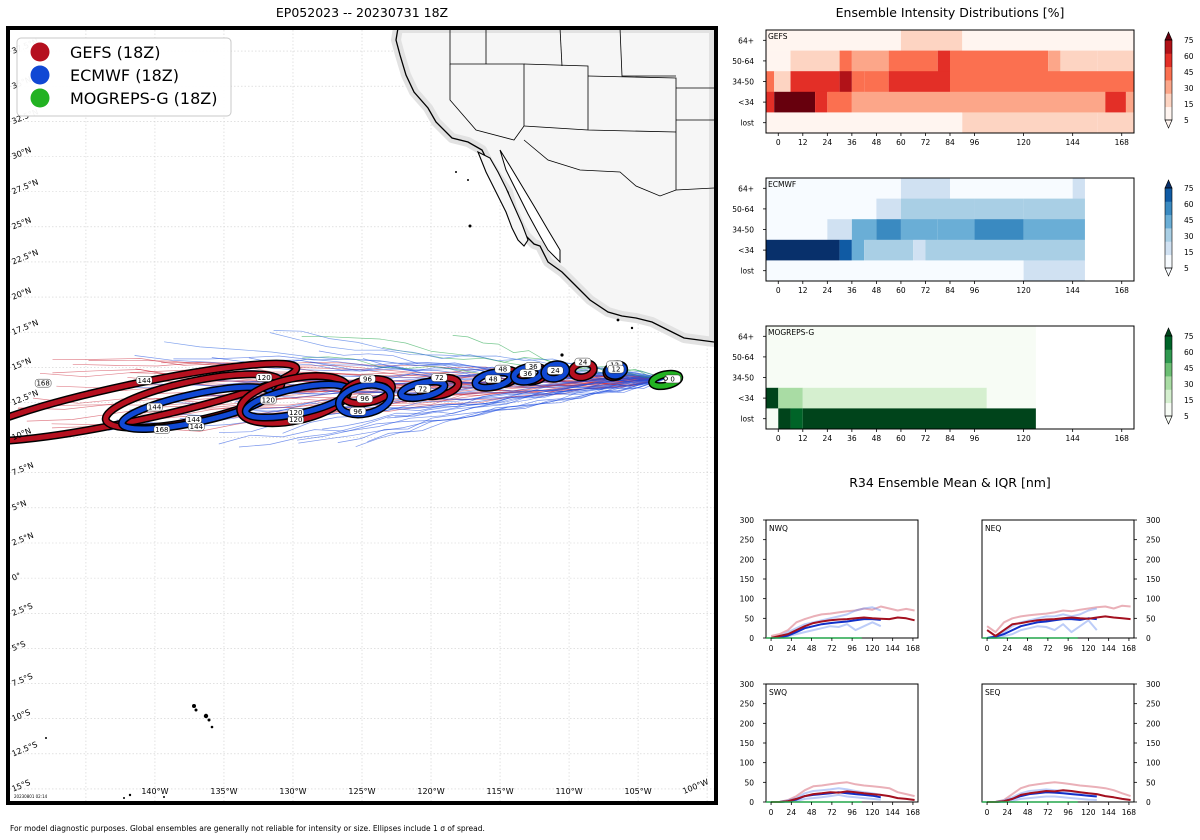  What do you see at coordinates (154, 791) in the screenshot?
I see `lon-tick-label: 140°W` at bounding box center [154, 791].